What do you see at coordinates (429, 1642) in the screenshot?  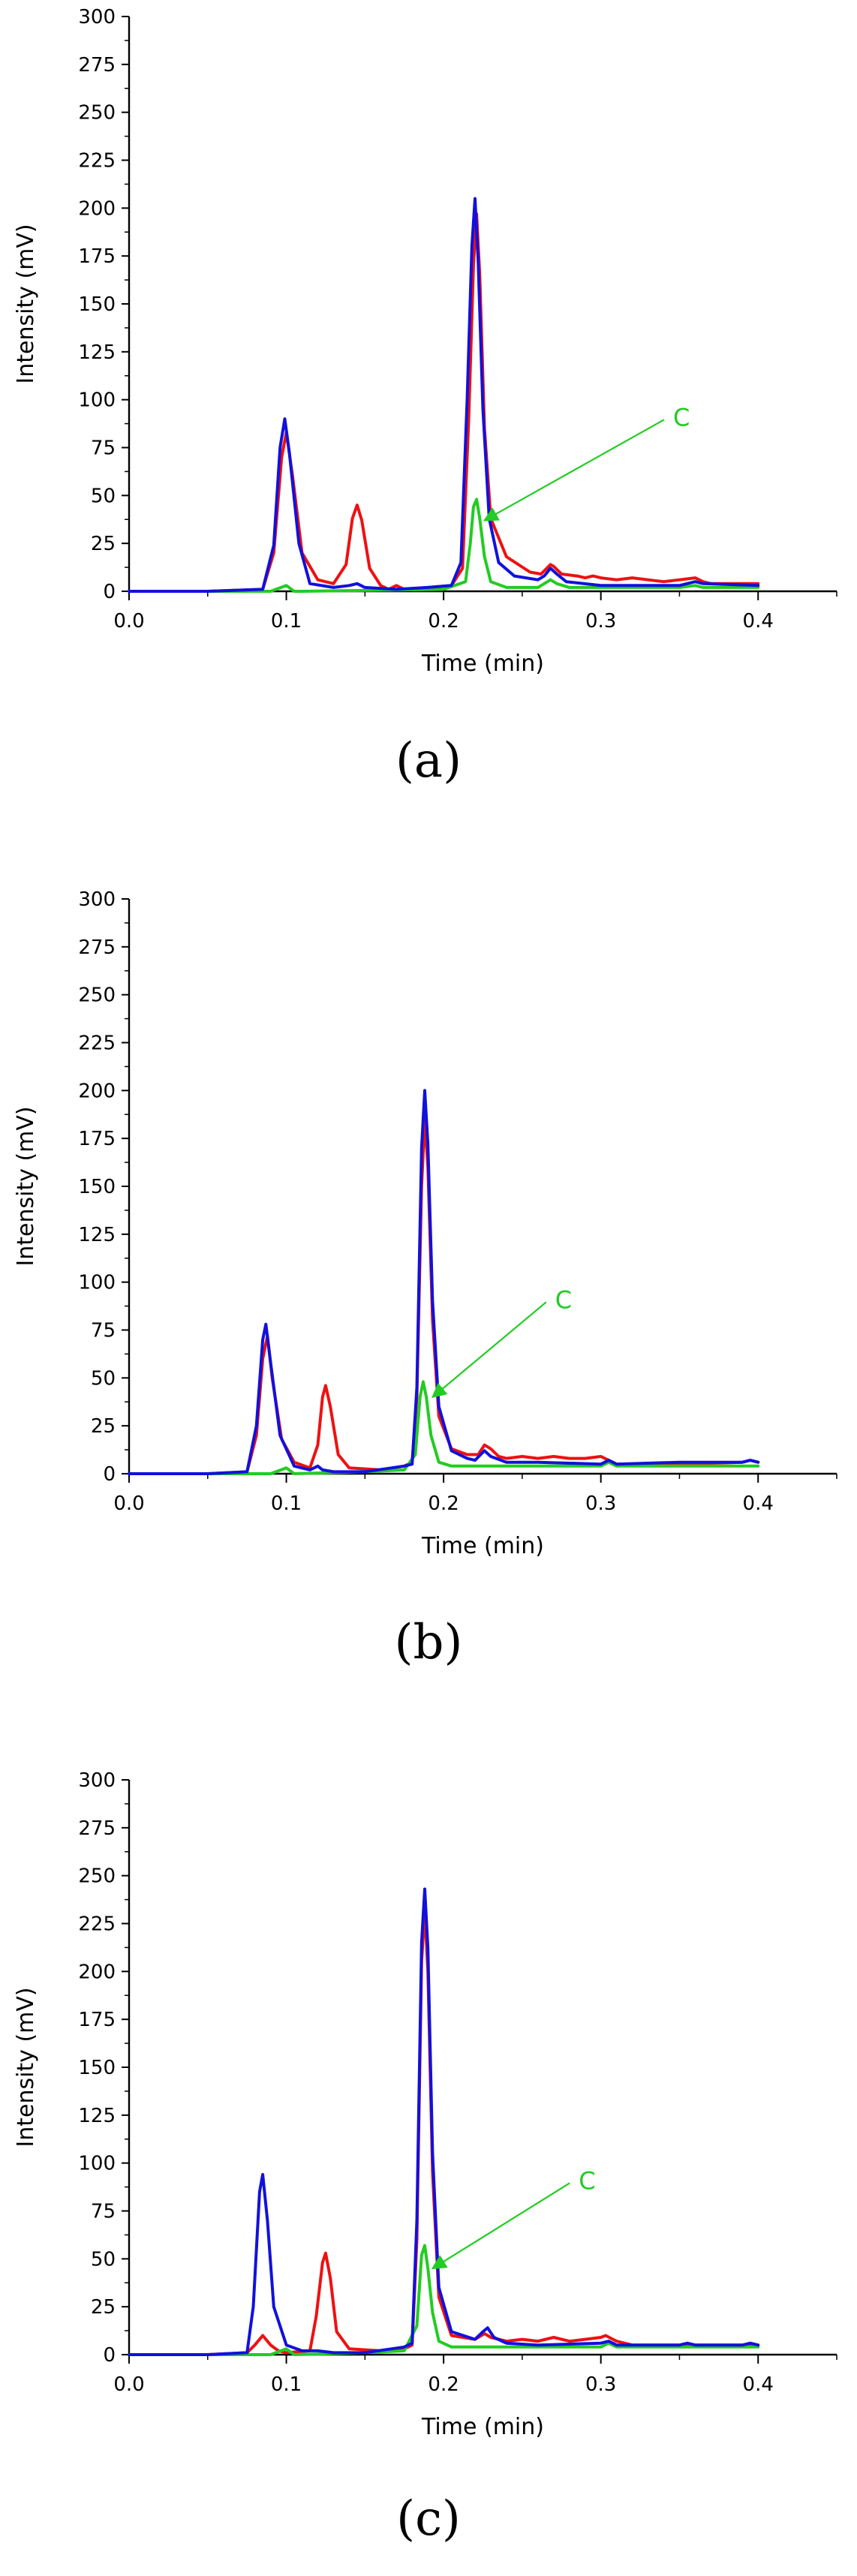 I see `panel-label: (b)` at bounding box center [429, 1642].